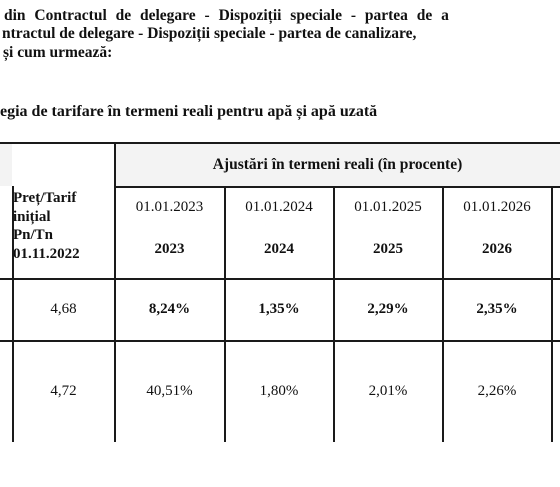  Describe the element at coordinates (334, 314) in the screenshot. I see `table-line-v3` at that location.